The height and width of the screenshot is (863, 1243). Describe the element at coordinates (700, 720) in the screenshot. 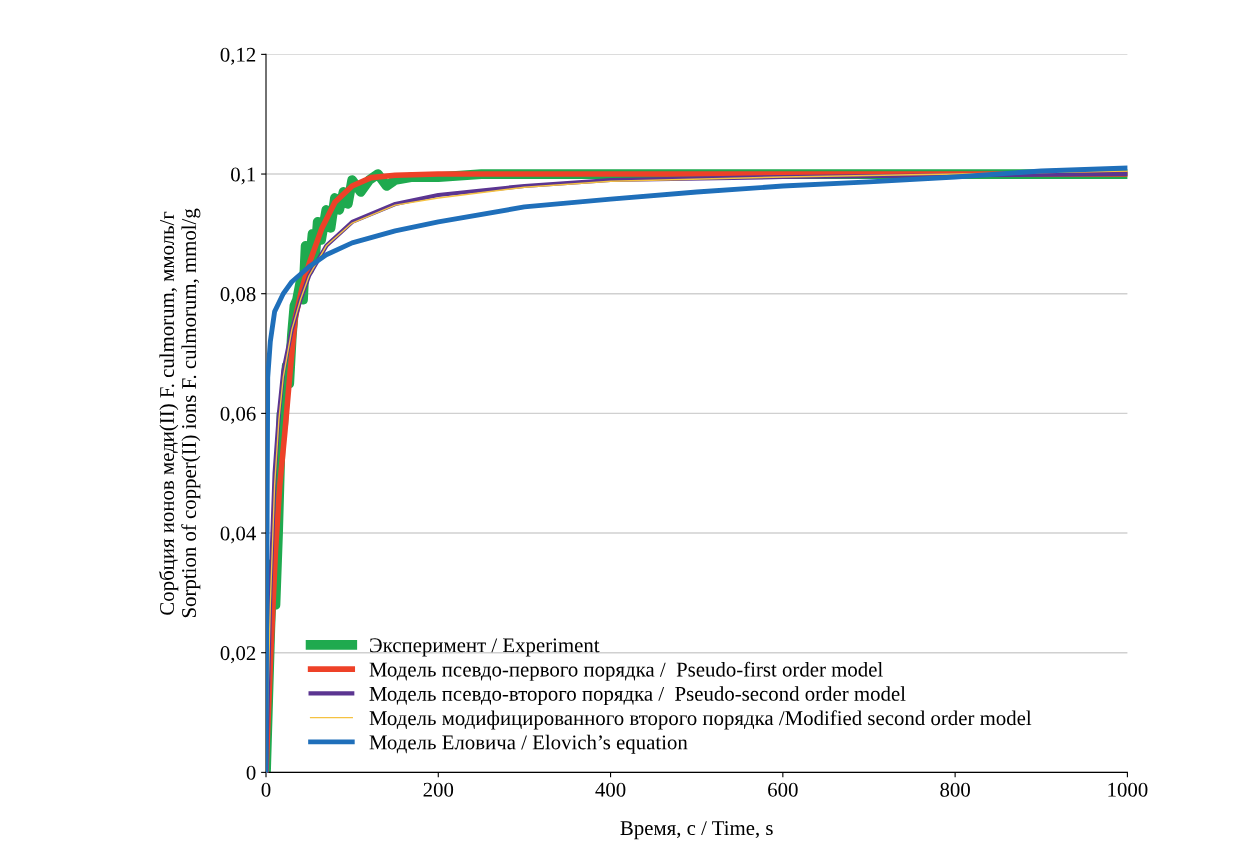

I see `legend-label: Модель модифицированного второго порядка /Modified second order model` at that location.